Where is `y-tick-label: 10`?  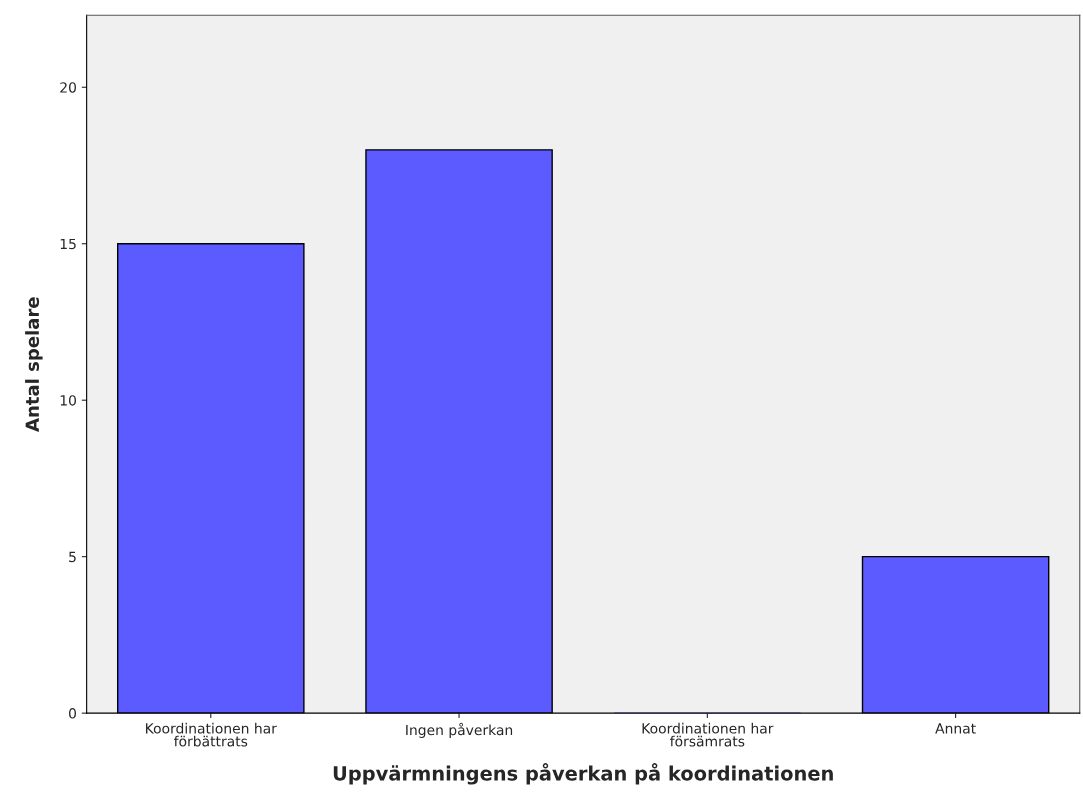 y-tick-label: 10 is located at coordinates (68, 400).